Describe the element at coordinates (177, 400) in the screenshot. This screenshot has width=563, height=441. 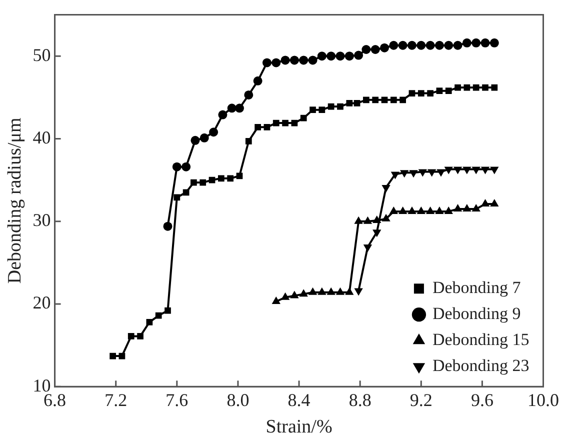
I see `x-tick-label: 7.6` at that location.